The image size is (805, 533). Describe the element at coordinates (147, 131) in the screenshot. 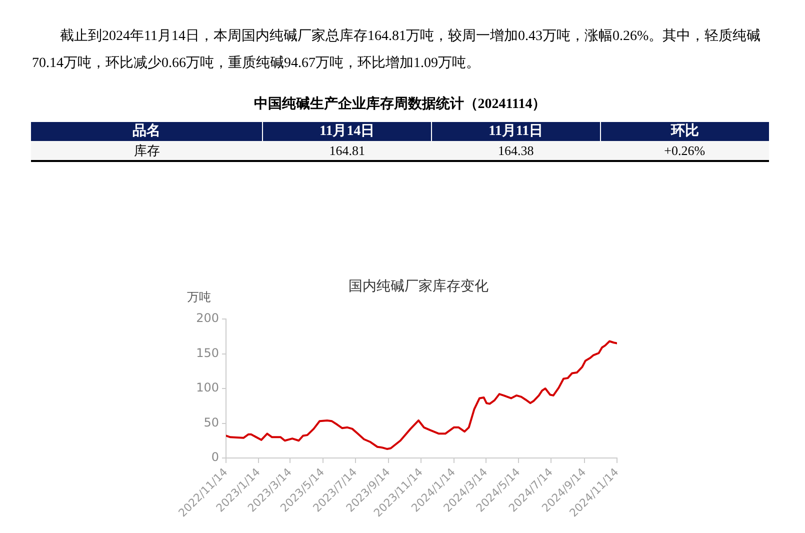

I see `category-label: 品名` at that location.